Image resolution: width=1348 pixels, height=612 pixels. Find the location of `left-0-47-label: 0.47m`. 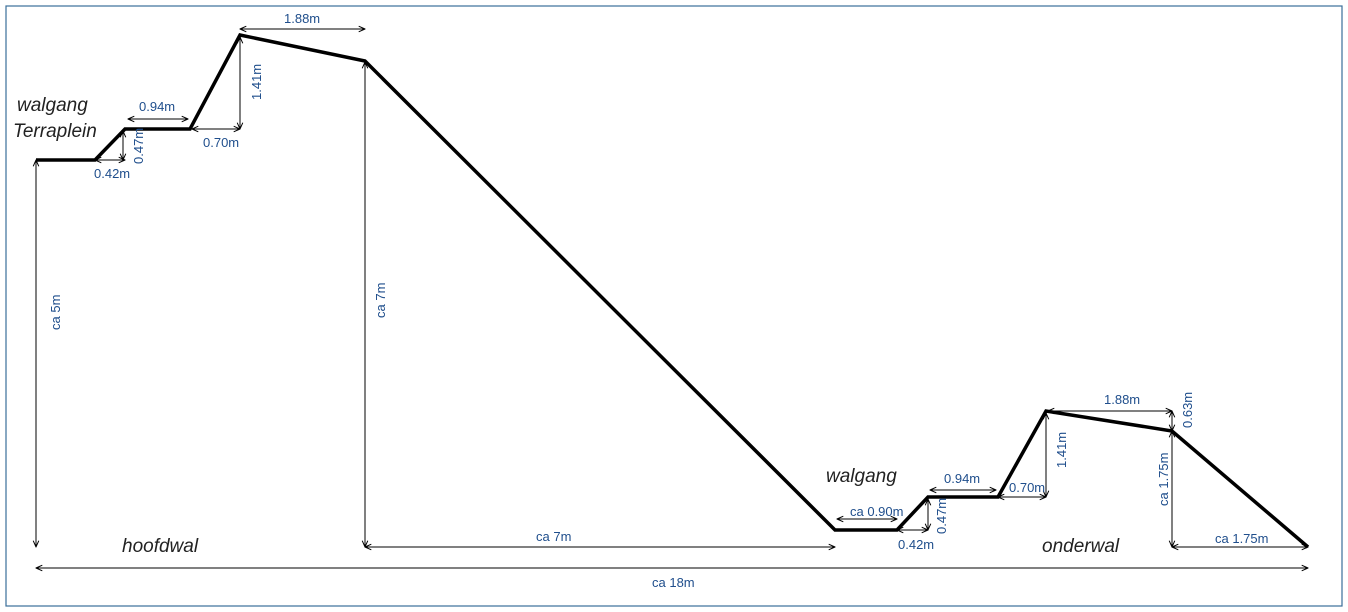

left-0-47-label: 0.47m is located at coordinates (138, 146).